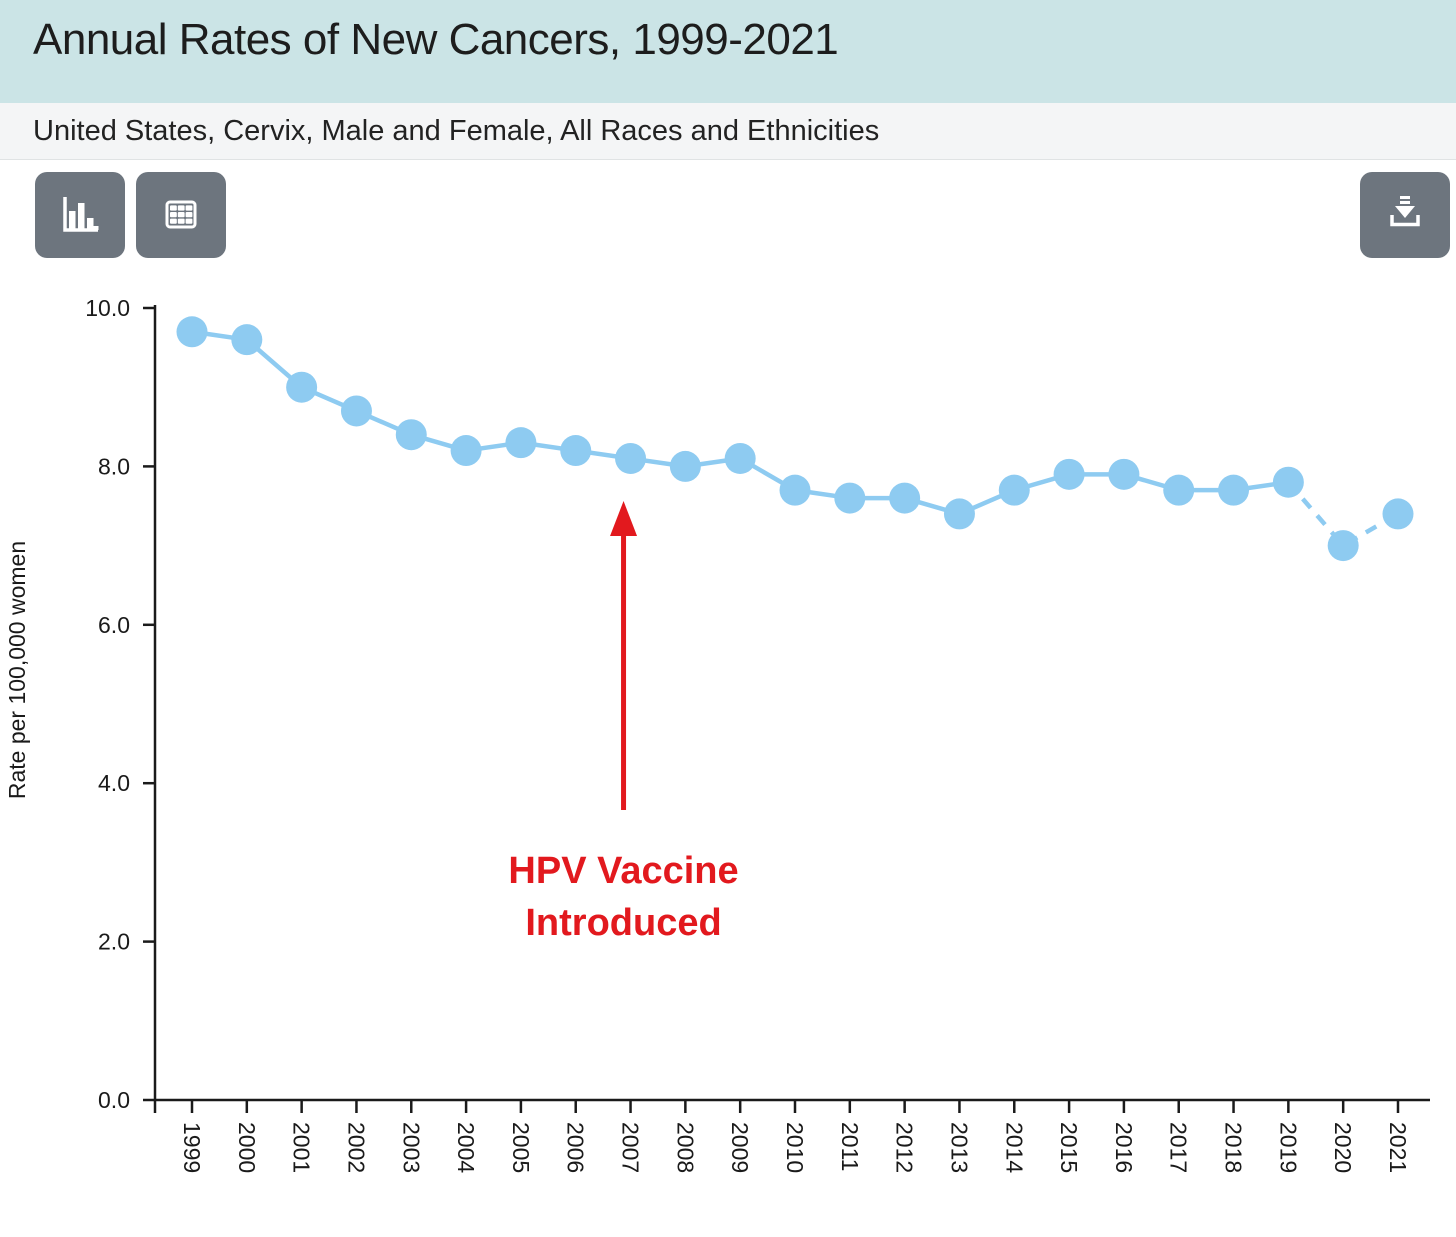  I want to click on data-point-2005, so click(521, 443).